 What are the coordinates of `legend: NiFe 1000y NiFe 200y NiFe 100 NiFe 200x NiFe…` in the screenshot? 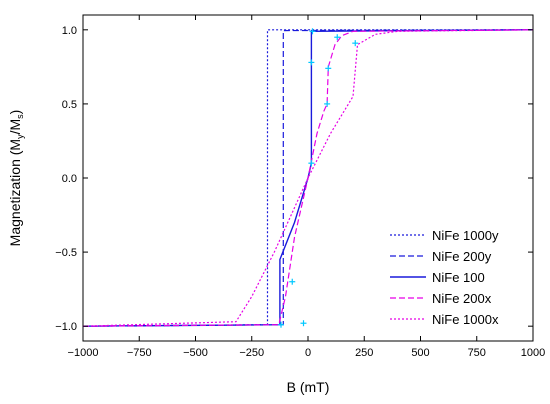 It's located at (444, 277).